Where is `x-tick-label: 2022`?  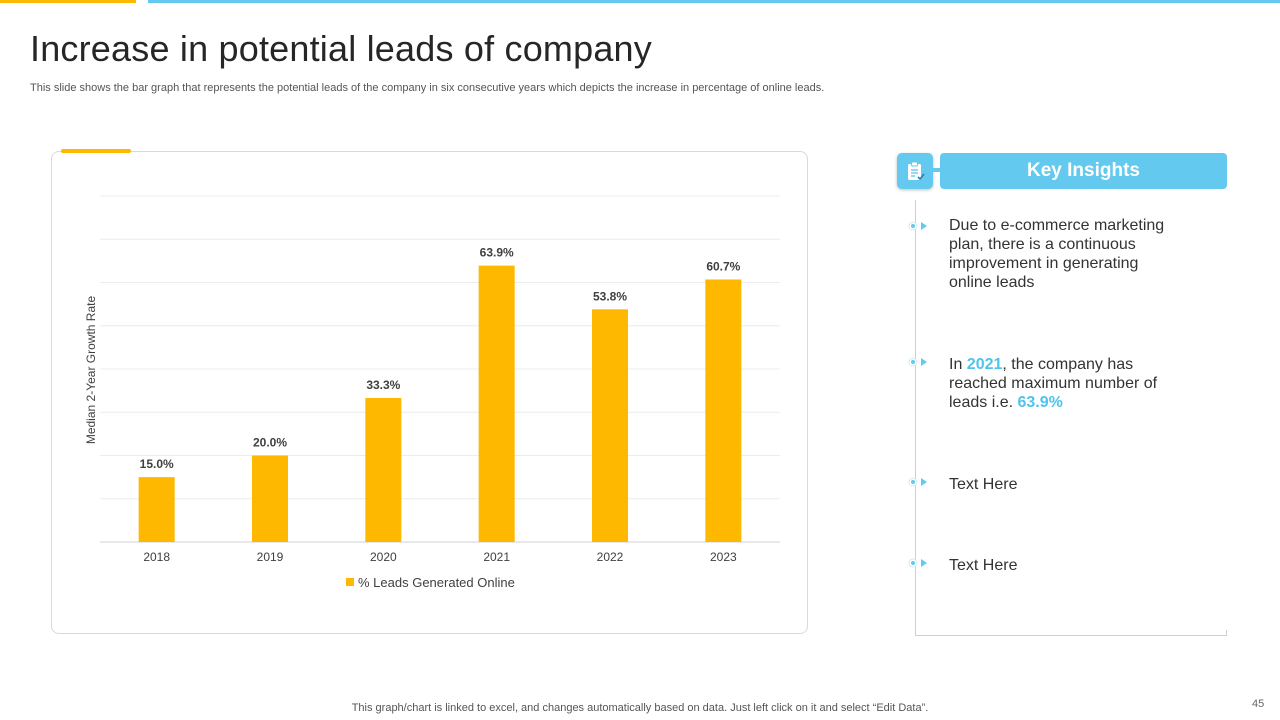
x-tick-label: 2022 is located at coordinates (610, 557).